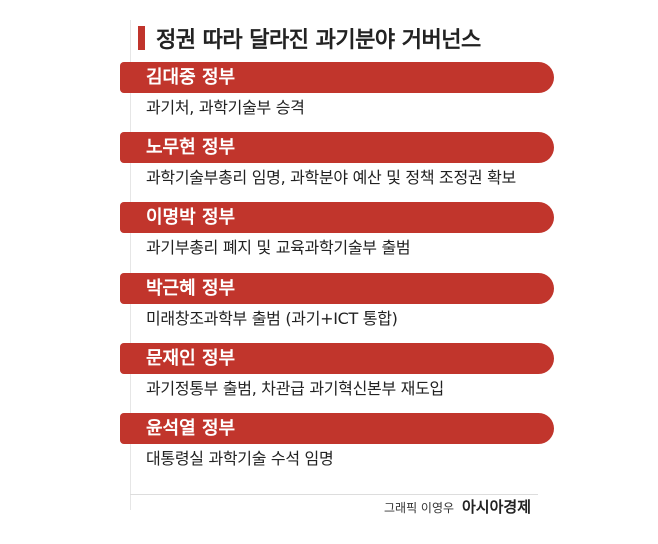  Describe the element at coordinates (334, 494) in the screenshot. I see `footer-rule` at that location.